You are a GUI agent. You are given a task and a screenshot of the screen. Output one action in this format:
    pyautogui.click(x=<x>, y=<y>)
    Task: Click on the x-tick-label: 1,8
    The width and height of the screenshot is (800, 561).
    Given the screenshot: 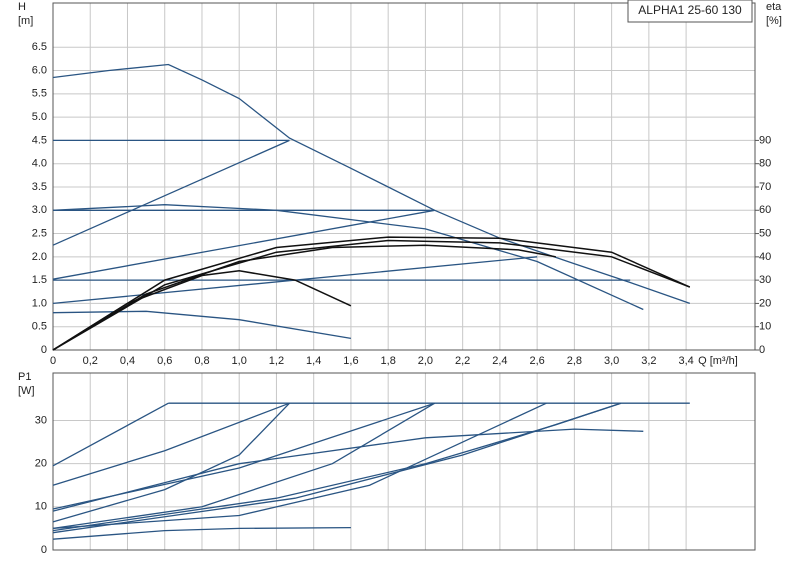 What is the action you would take?
    pyautogui.click(x=388, y=361)
    